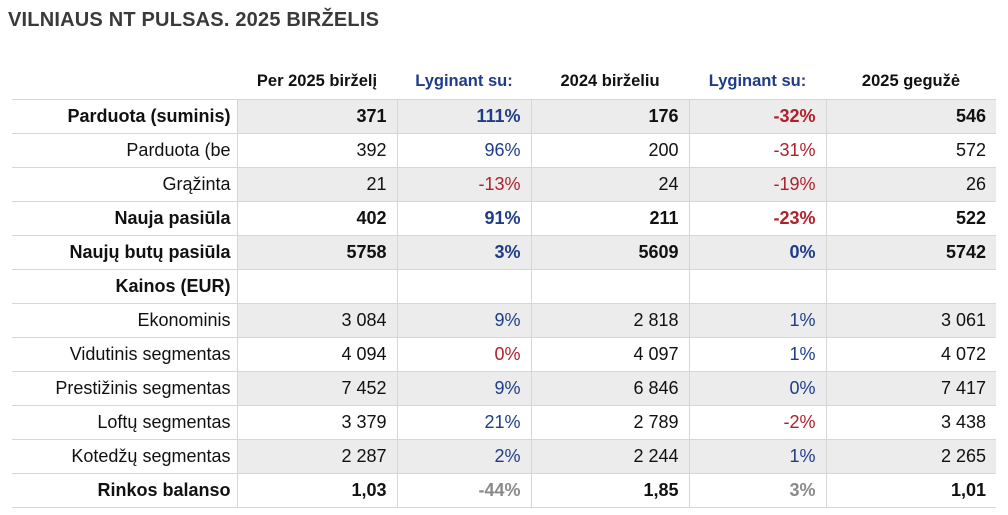 The height and width of the screenshot is (515, 1008). What do you see at coordinates (124, 422) in the screenshot?
I see `row-label: Loftų segmentas` at bounding box center [124, 422].